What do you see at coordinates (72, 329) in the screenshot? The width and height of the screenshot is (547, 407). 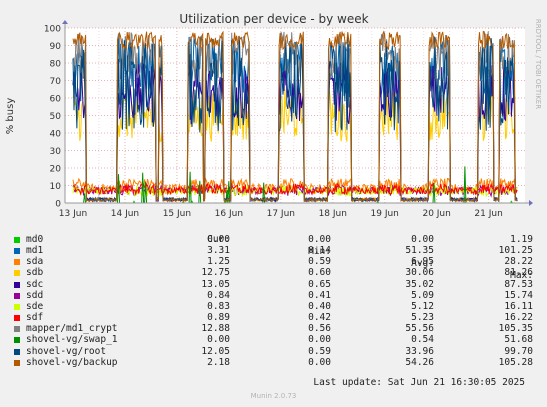 I see `legend-series-name: mapper/md1_crypt` at bounding box center [72, 329].